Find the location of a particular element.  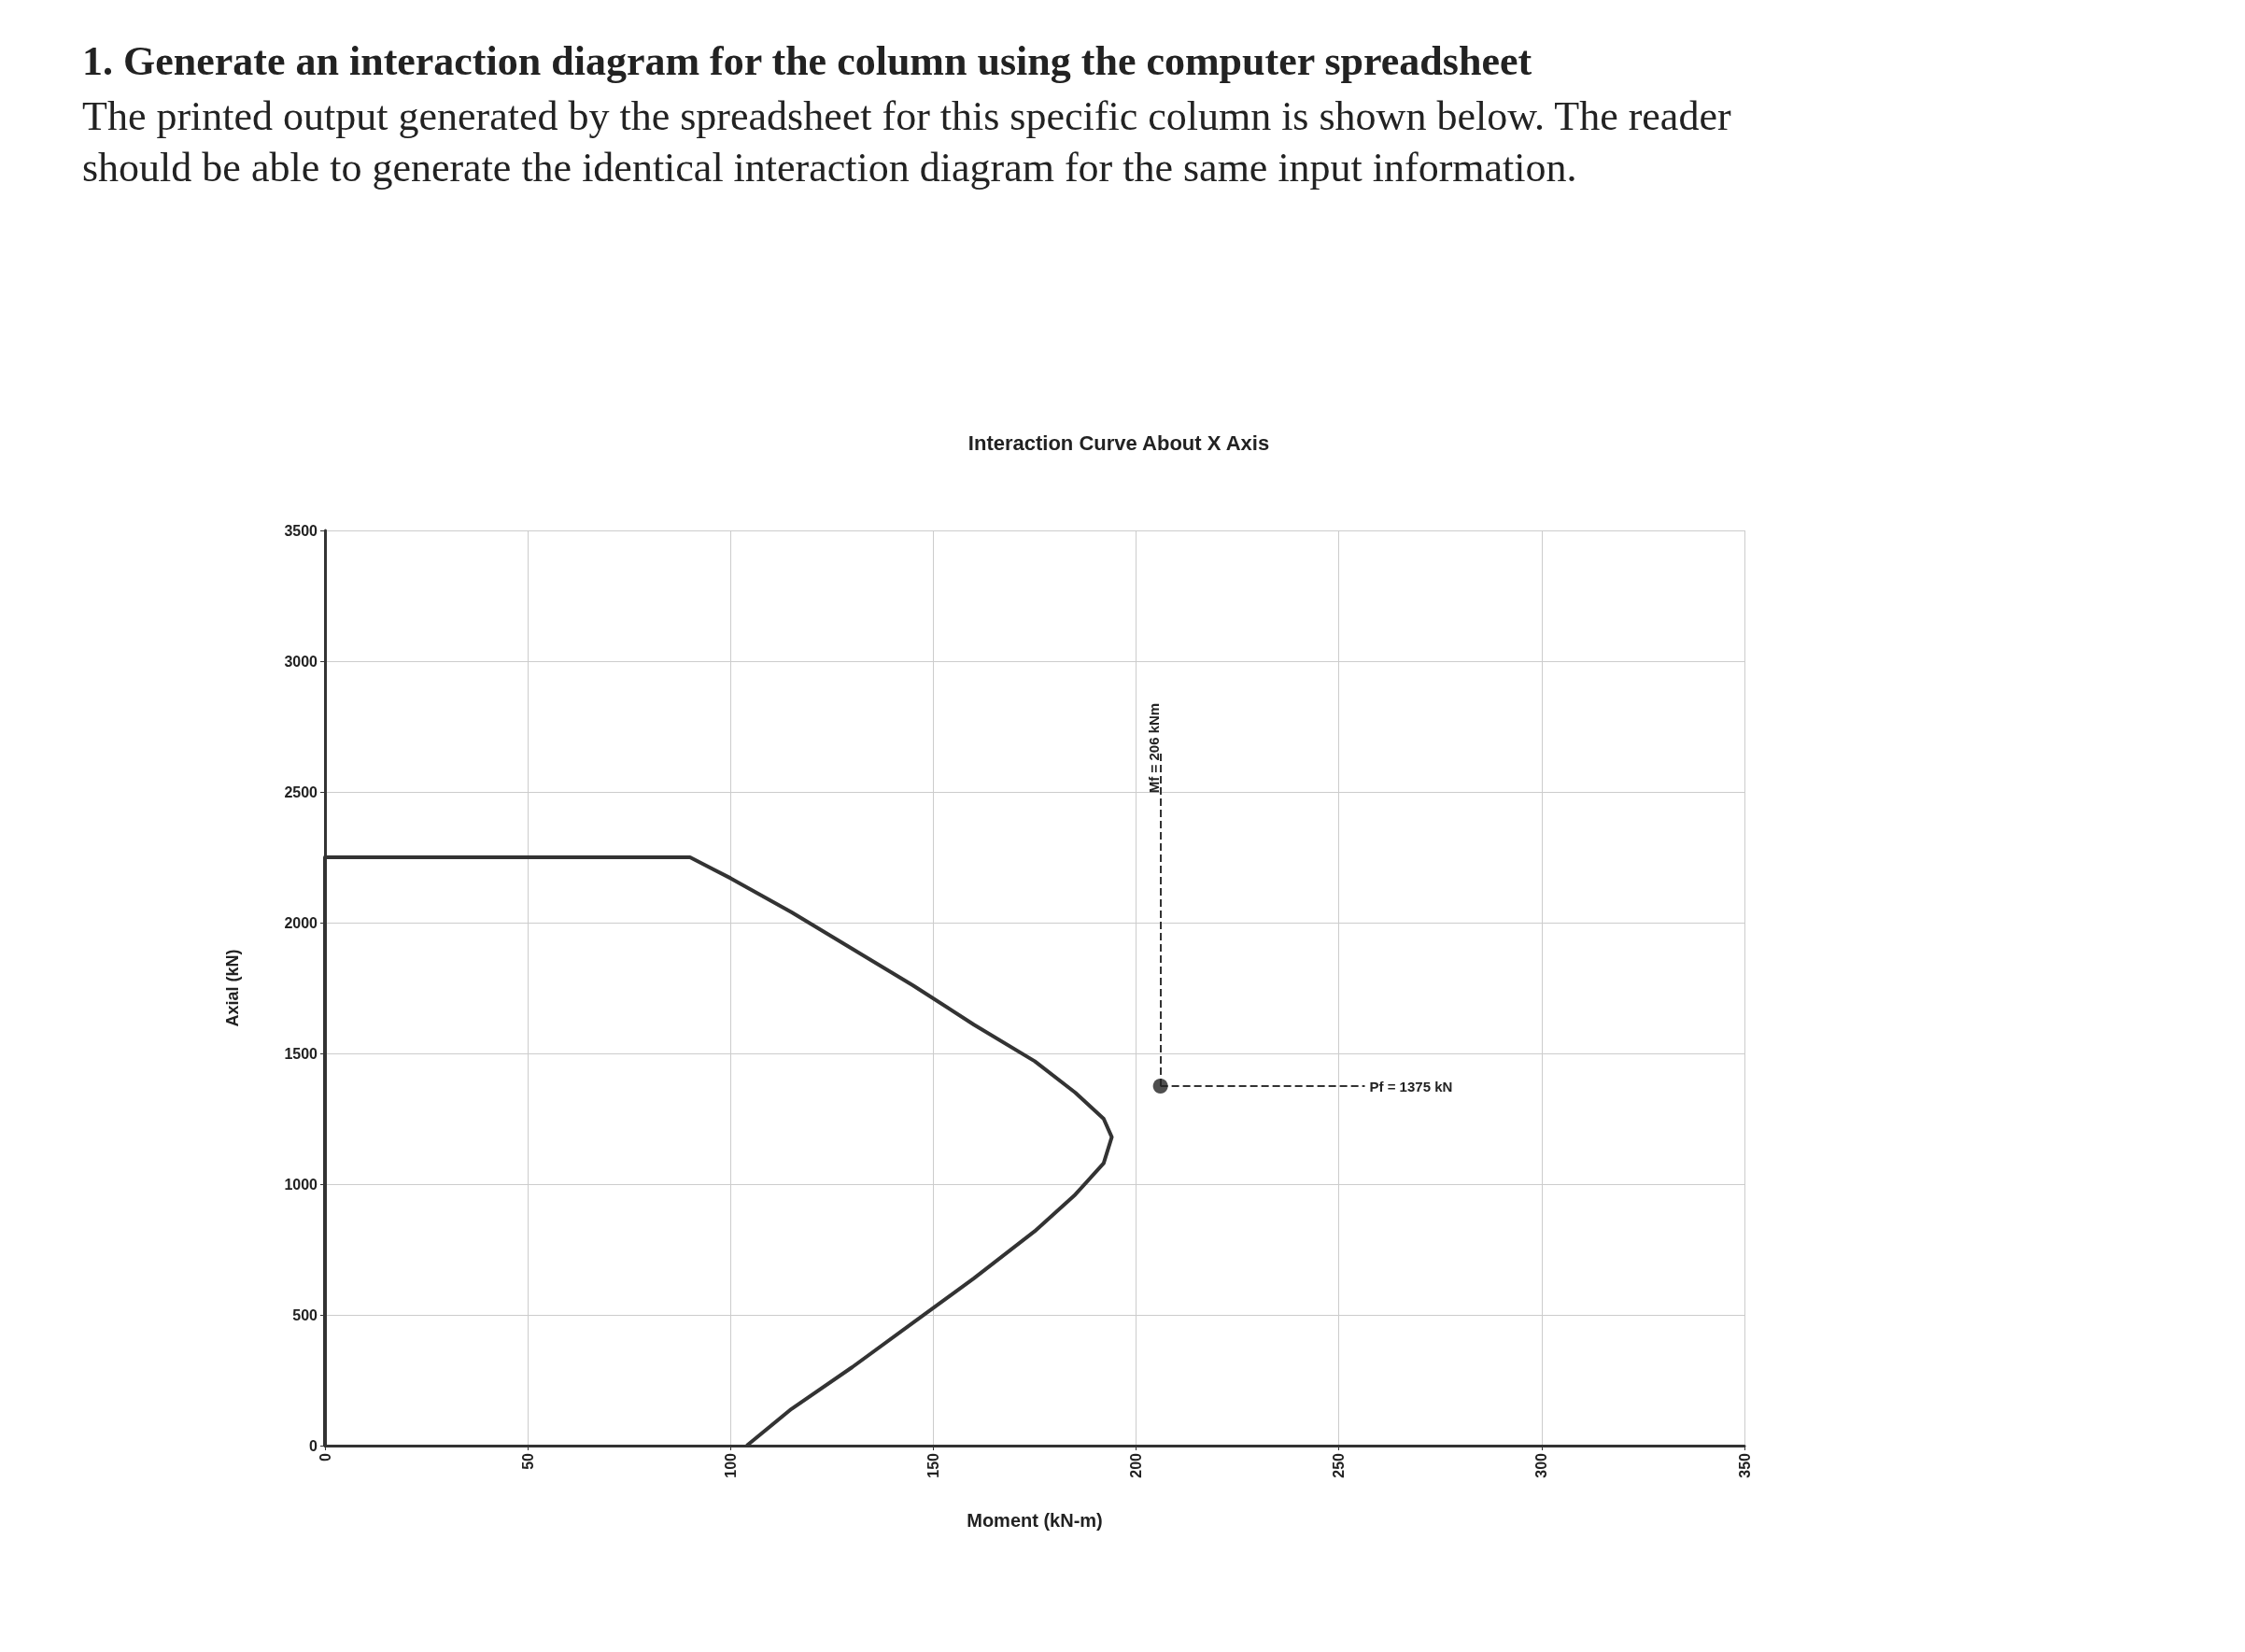

x-tick-label: 100 is located at coordinates (730, 1465).